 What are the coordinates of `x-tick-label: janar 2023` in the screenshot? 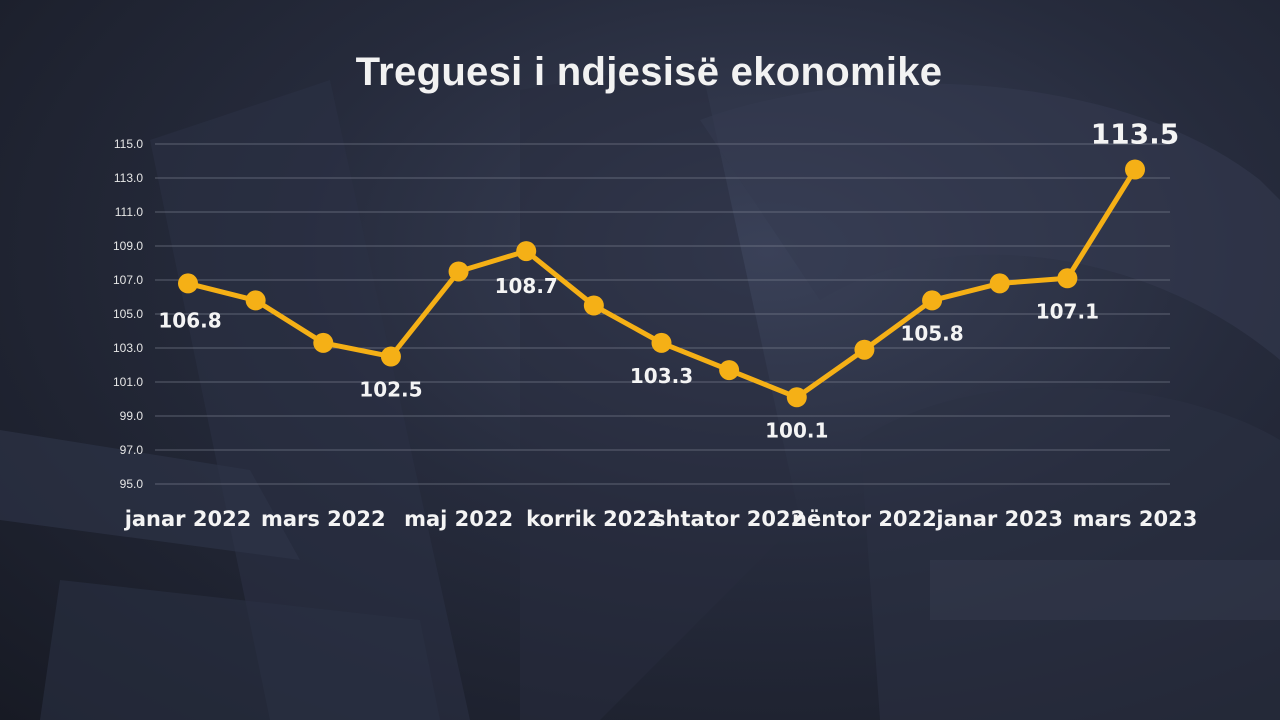 It's located at (999, 519).